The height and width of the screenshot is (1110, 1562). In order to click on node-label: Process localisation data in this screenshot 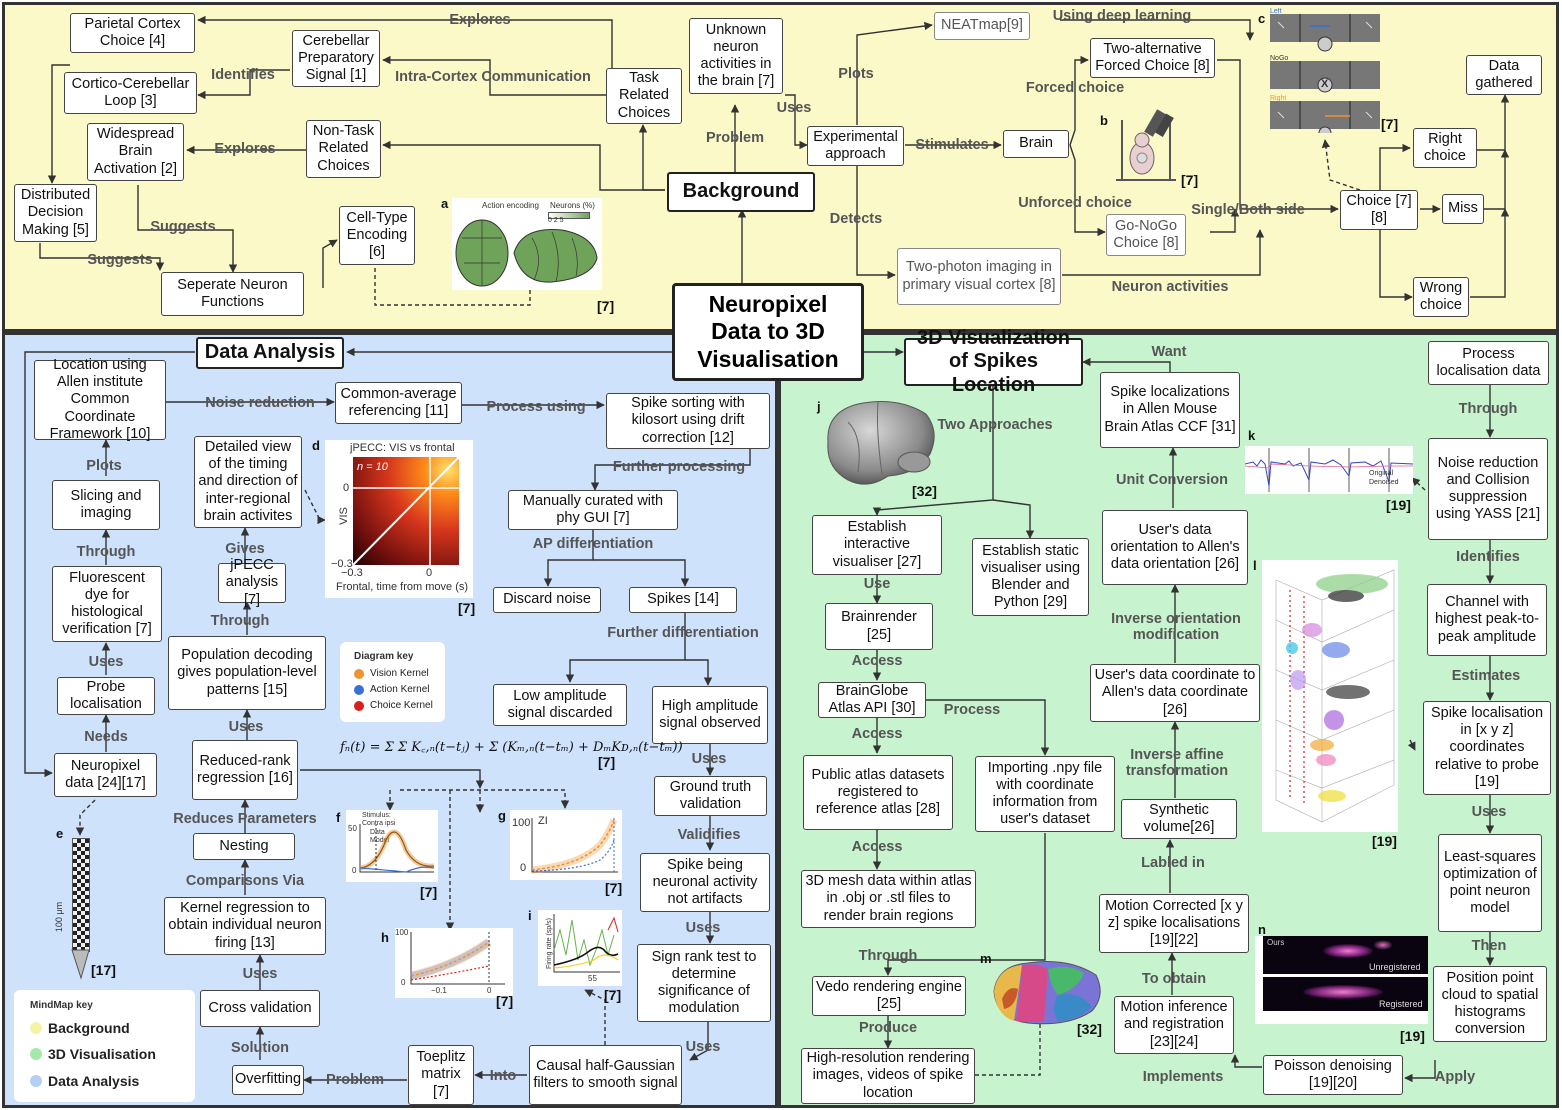, I will do `click(1488, 362)`.